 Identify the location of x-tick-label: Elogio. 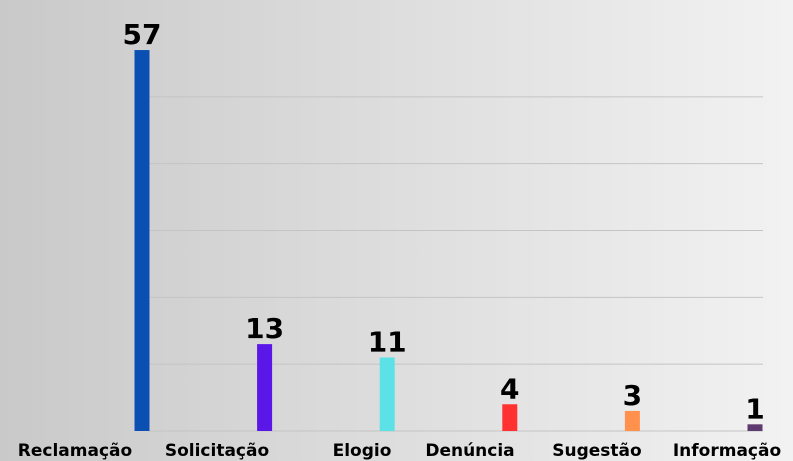
(362, 451).